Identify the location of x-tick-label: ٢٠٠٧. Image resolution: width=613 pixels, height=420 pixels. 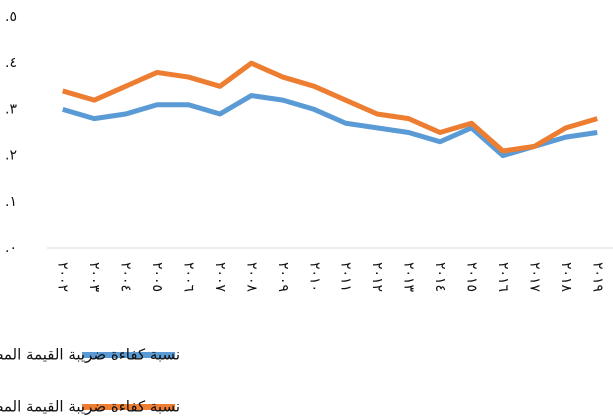
(220, 277).